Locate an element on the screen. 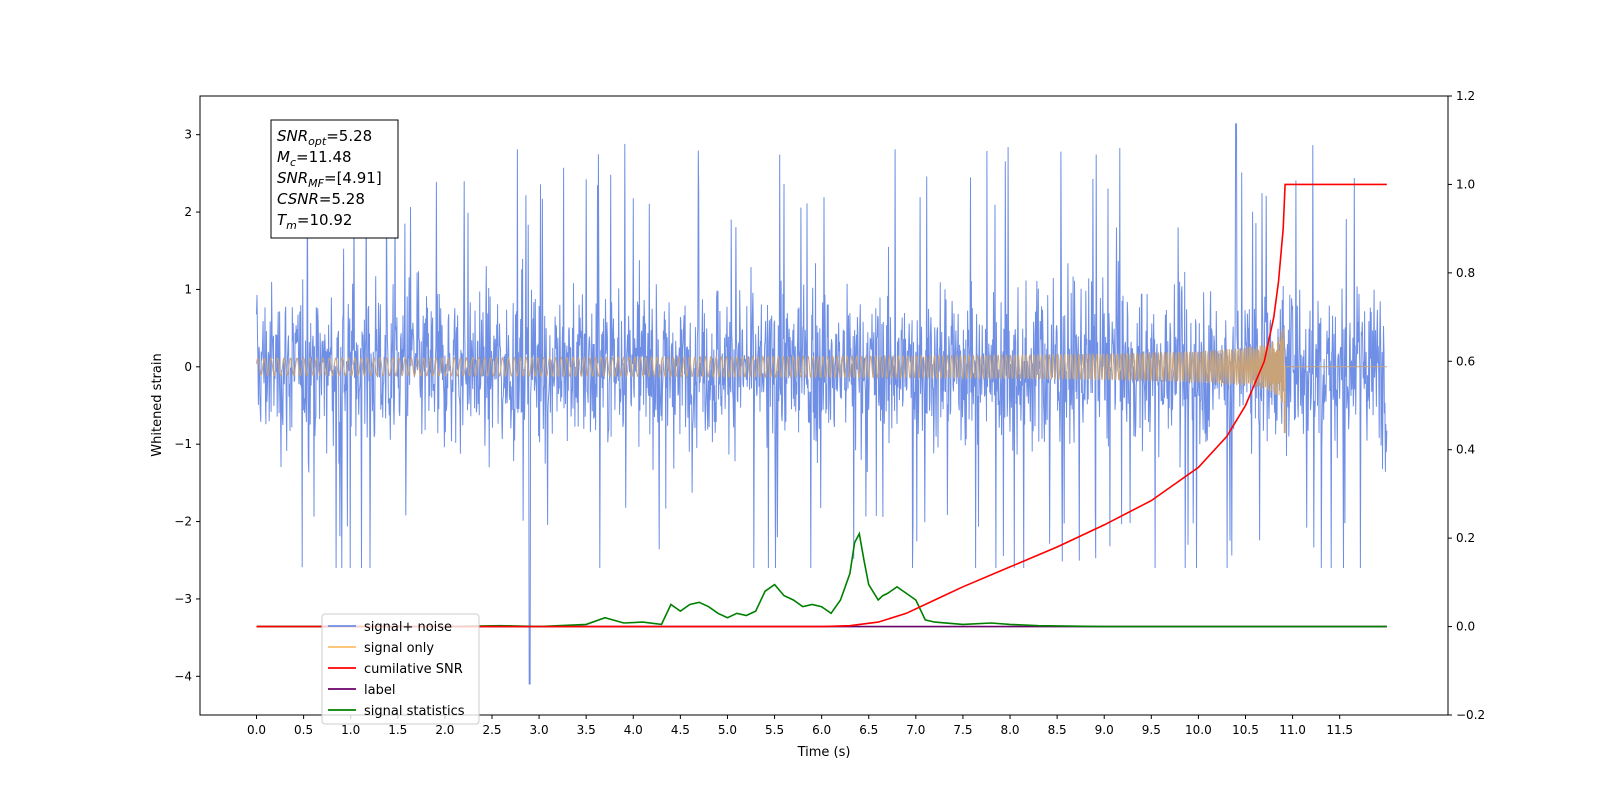  x-tick-label: 4.5 is located at coordinates (680, 730).